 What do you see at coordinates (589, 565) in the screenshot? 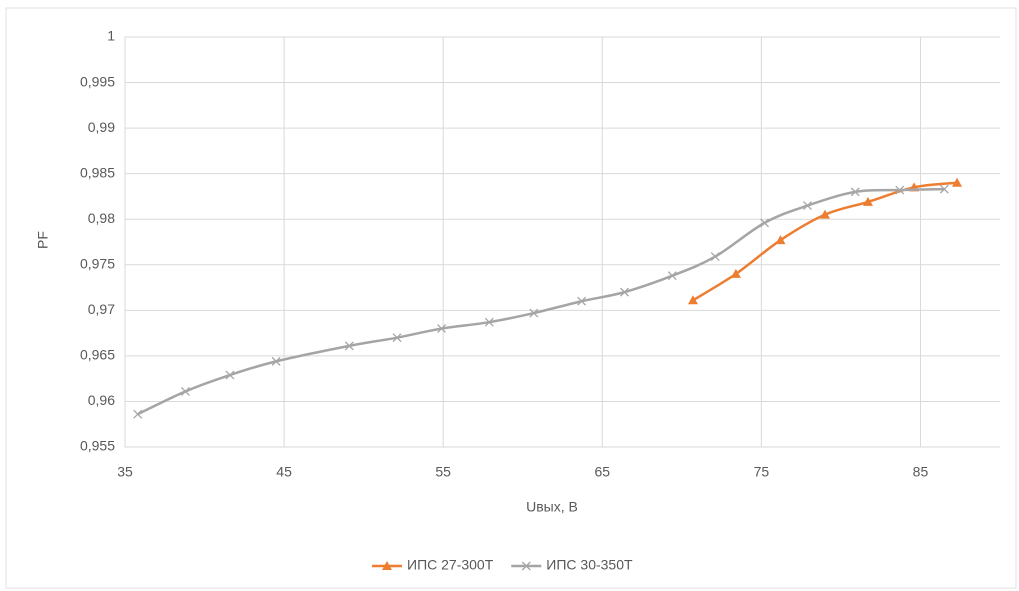
I see `legend-label: ИПС 30-350Т` at bounding box center [589, 565].